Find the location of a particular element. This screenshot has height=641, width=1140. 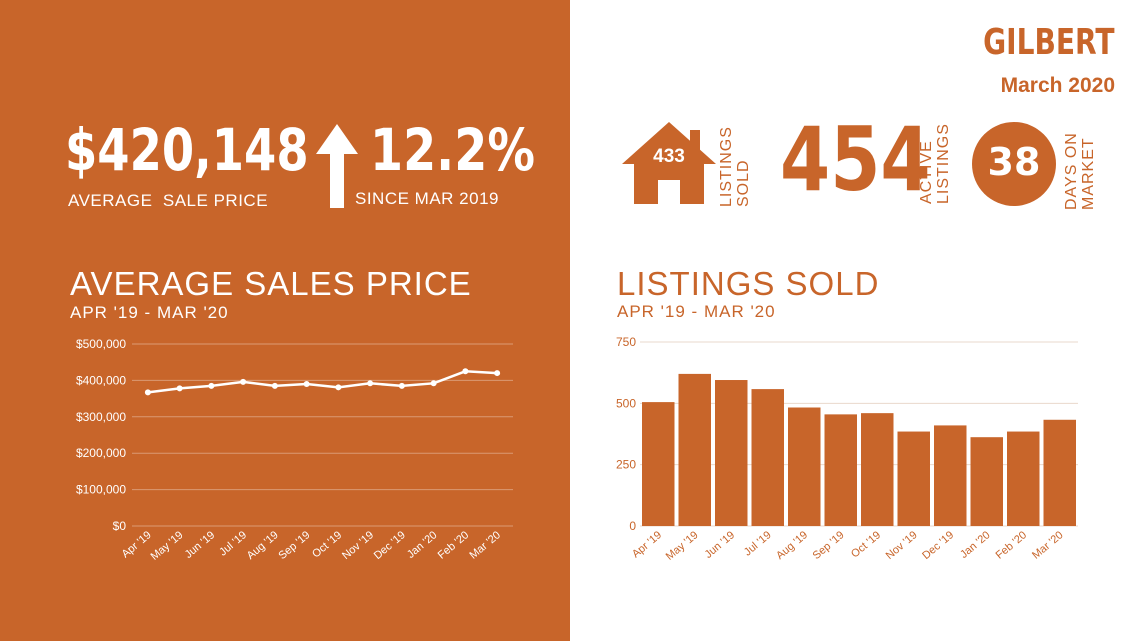

bar-chart-ytick-label: 0 is located at coordinates (632, 526).